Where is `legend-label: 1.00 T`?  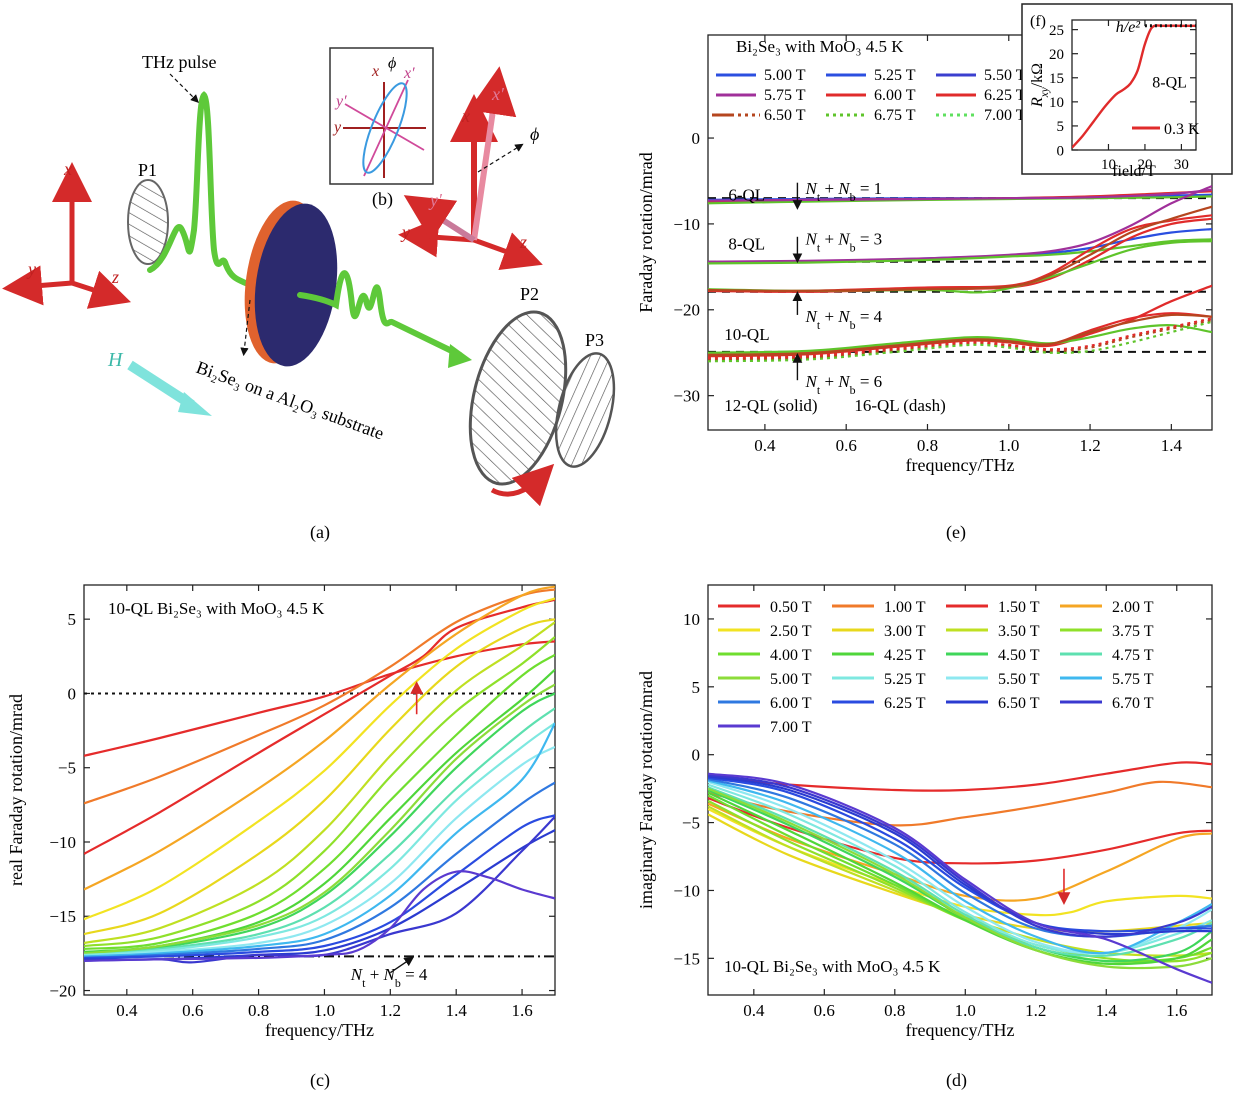 legend-label: 1.00 T is located at coordinates (905, 607).